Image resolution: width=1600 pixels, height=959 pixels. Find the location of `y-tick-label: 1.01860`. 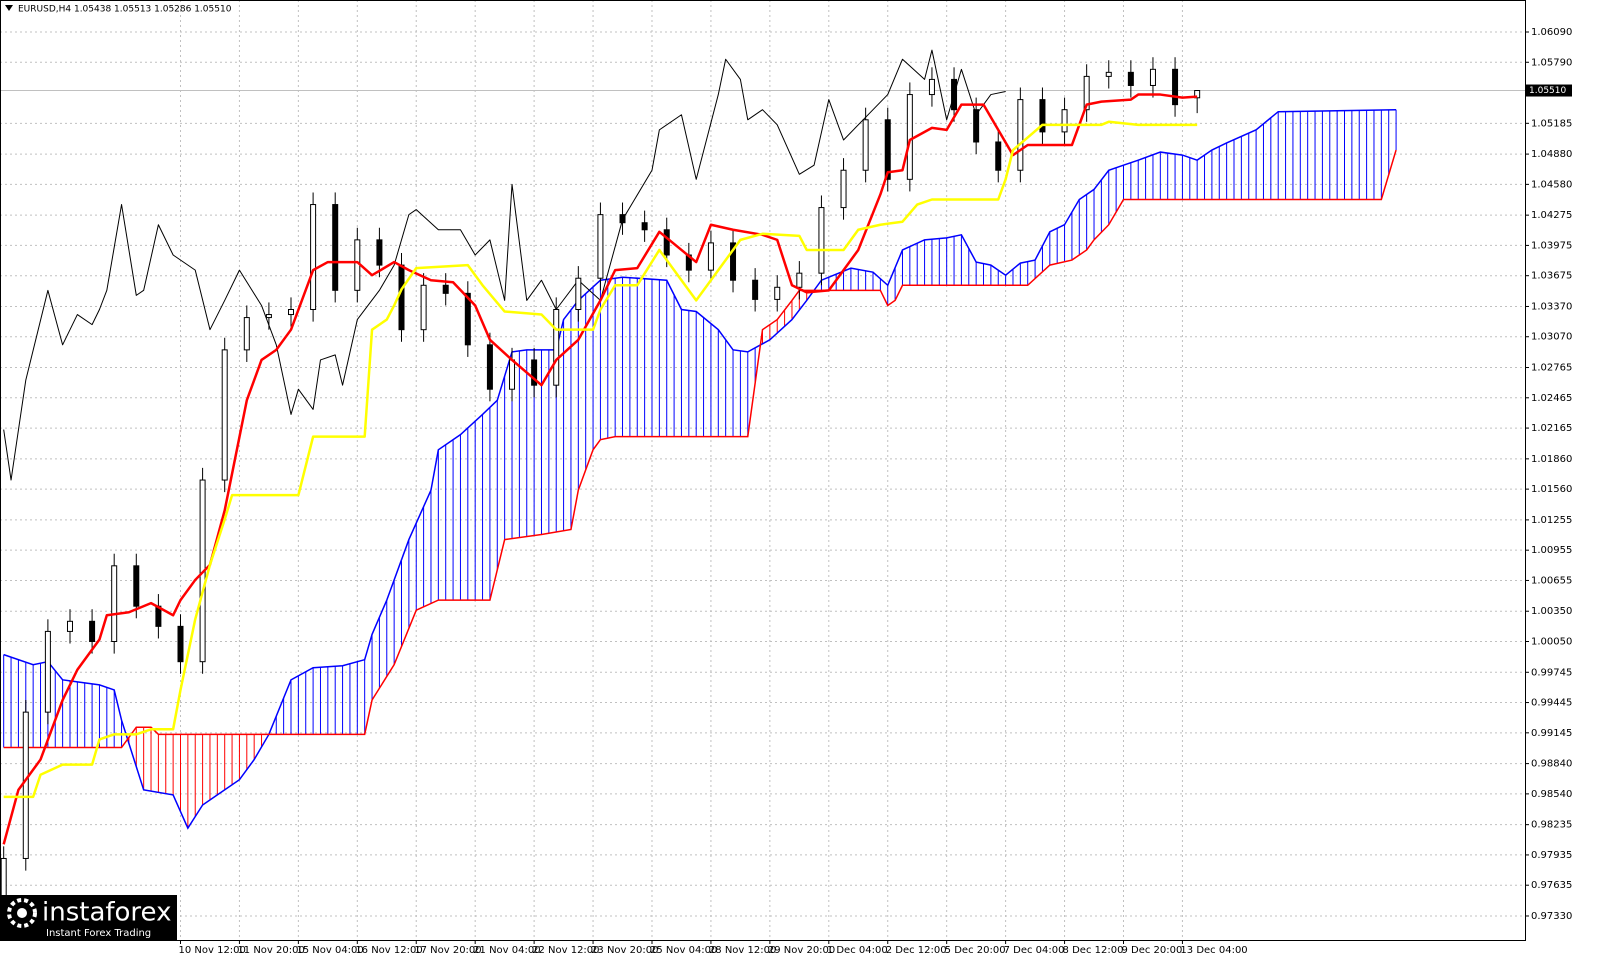

y-tick-label: 1.01860 is located at coordinates (1551, 459).